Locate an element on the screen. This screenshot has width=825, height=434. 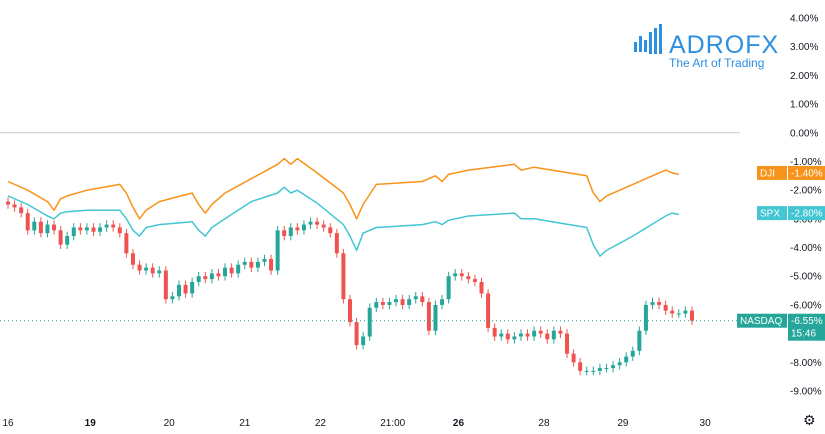
y-tick-label: -9.00% is located at coordinates (806, 392).